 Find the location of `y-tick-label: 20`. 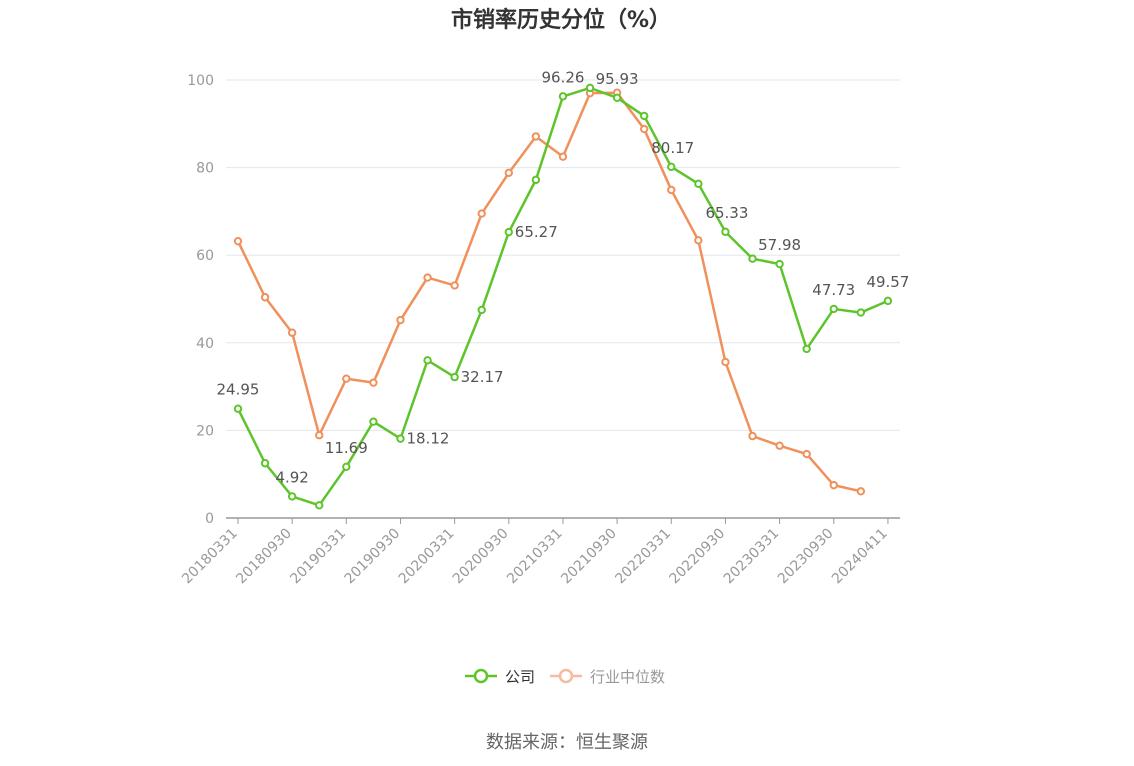

y-tick-label: 20 is located at coordinates (205, 431).